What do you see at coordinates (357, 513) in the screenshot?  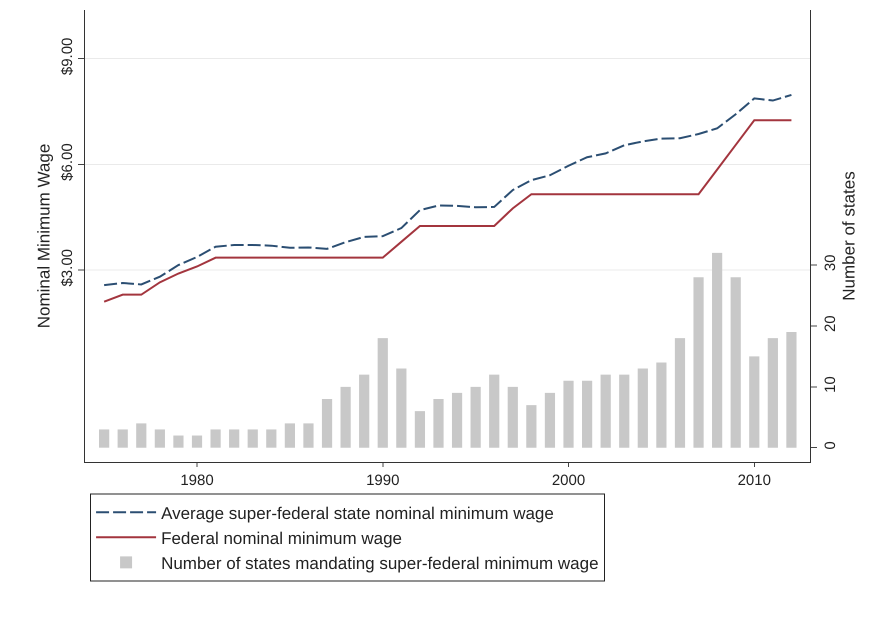 I see `legend-label: Average super-federal state nominal minimum wage` at bounding box center [357, 513].